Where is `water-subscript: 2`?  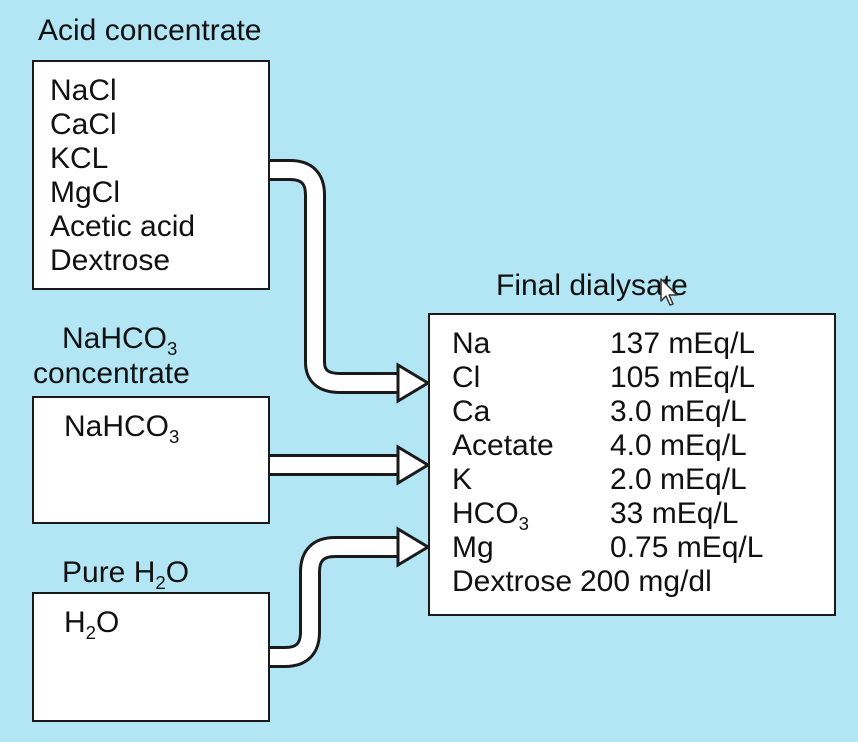 water-subscript: 2 is located at coordinates (91, 632).